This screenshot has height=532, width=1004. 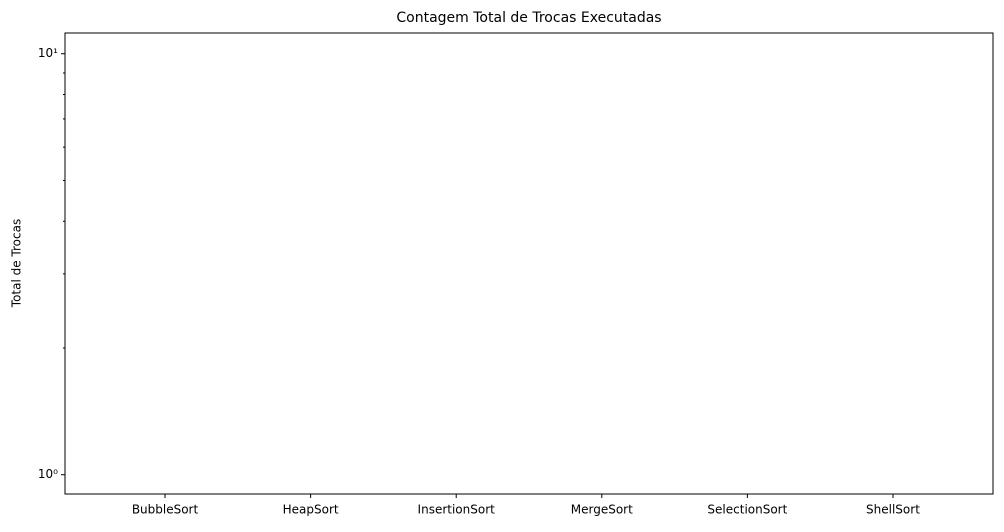 I want to click on chart-title: Contagem Total de Trocas Executadas, so click(x=528, y=18).